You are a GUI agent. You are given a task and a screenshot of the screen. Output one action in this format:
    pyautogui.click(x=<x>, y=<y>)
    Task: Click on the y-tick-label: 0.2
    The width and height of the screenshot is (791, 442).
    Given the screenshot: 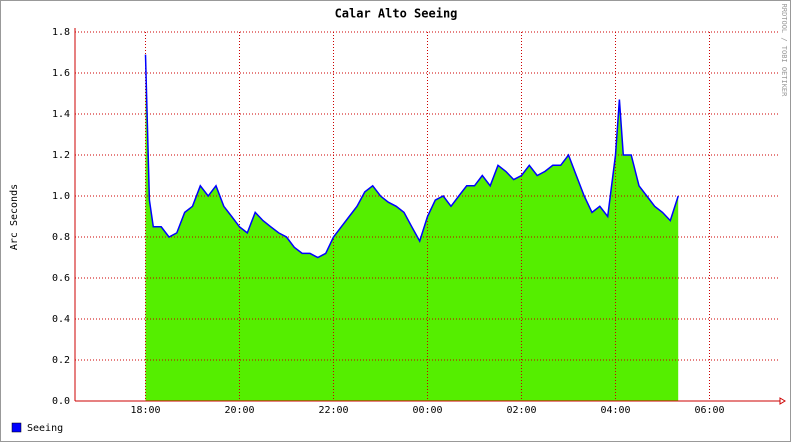 What is the action you would take?
    pyautogui.click(x=61, y=360)
    